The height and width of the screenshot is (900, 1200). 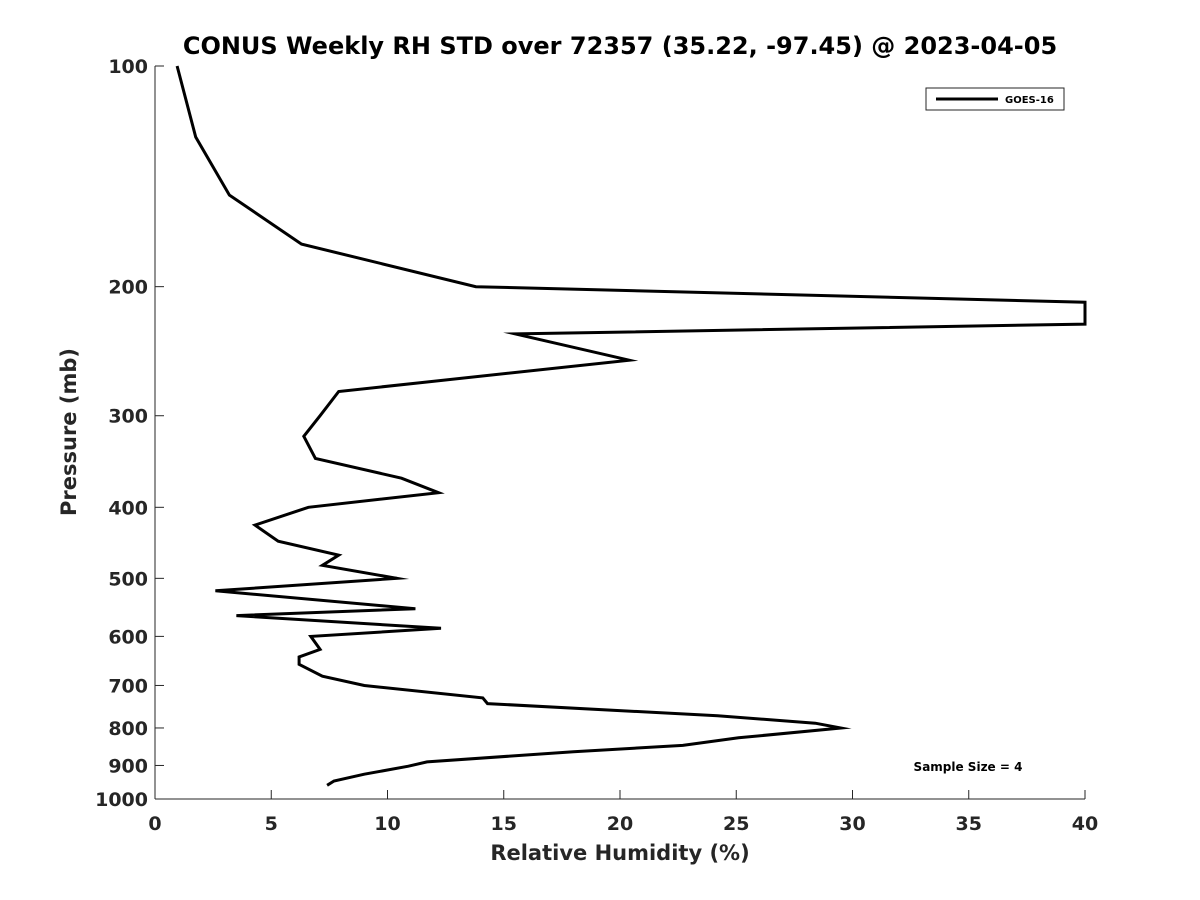 I want to click on y-tick-label: 400, so click(x=128, y=508).